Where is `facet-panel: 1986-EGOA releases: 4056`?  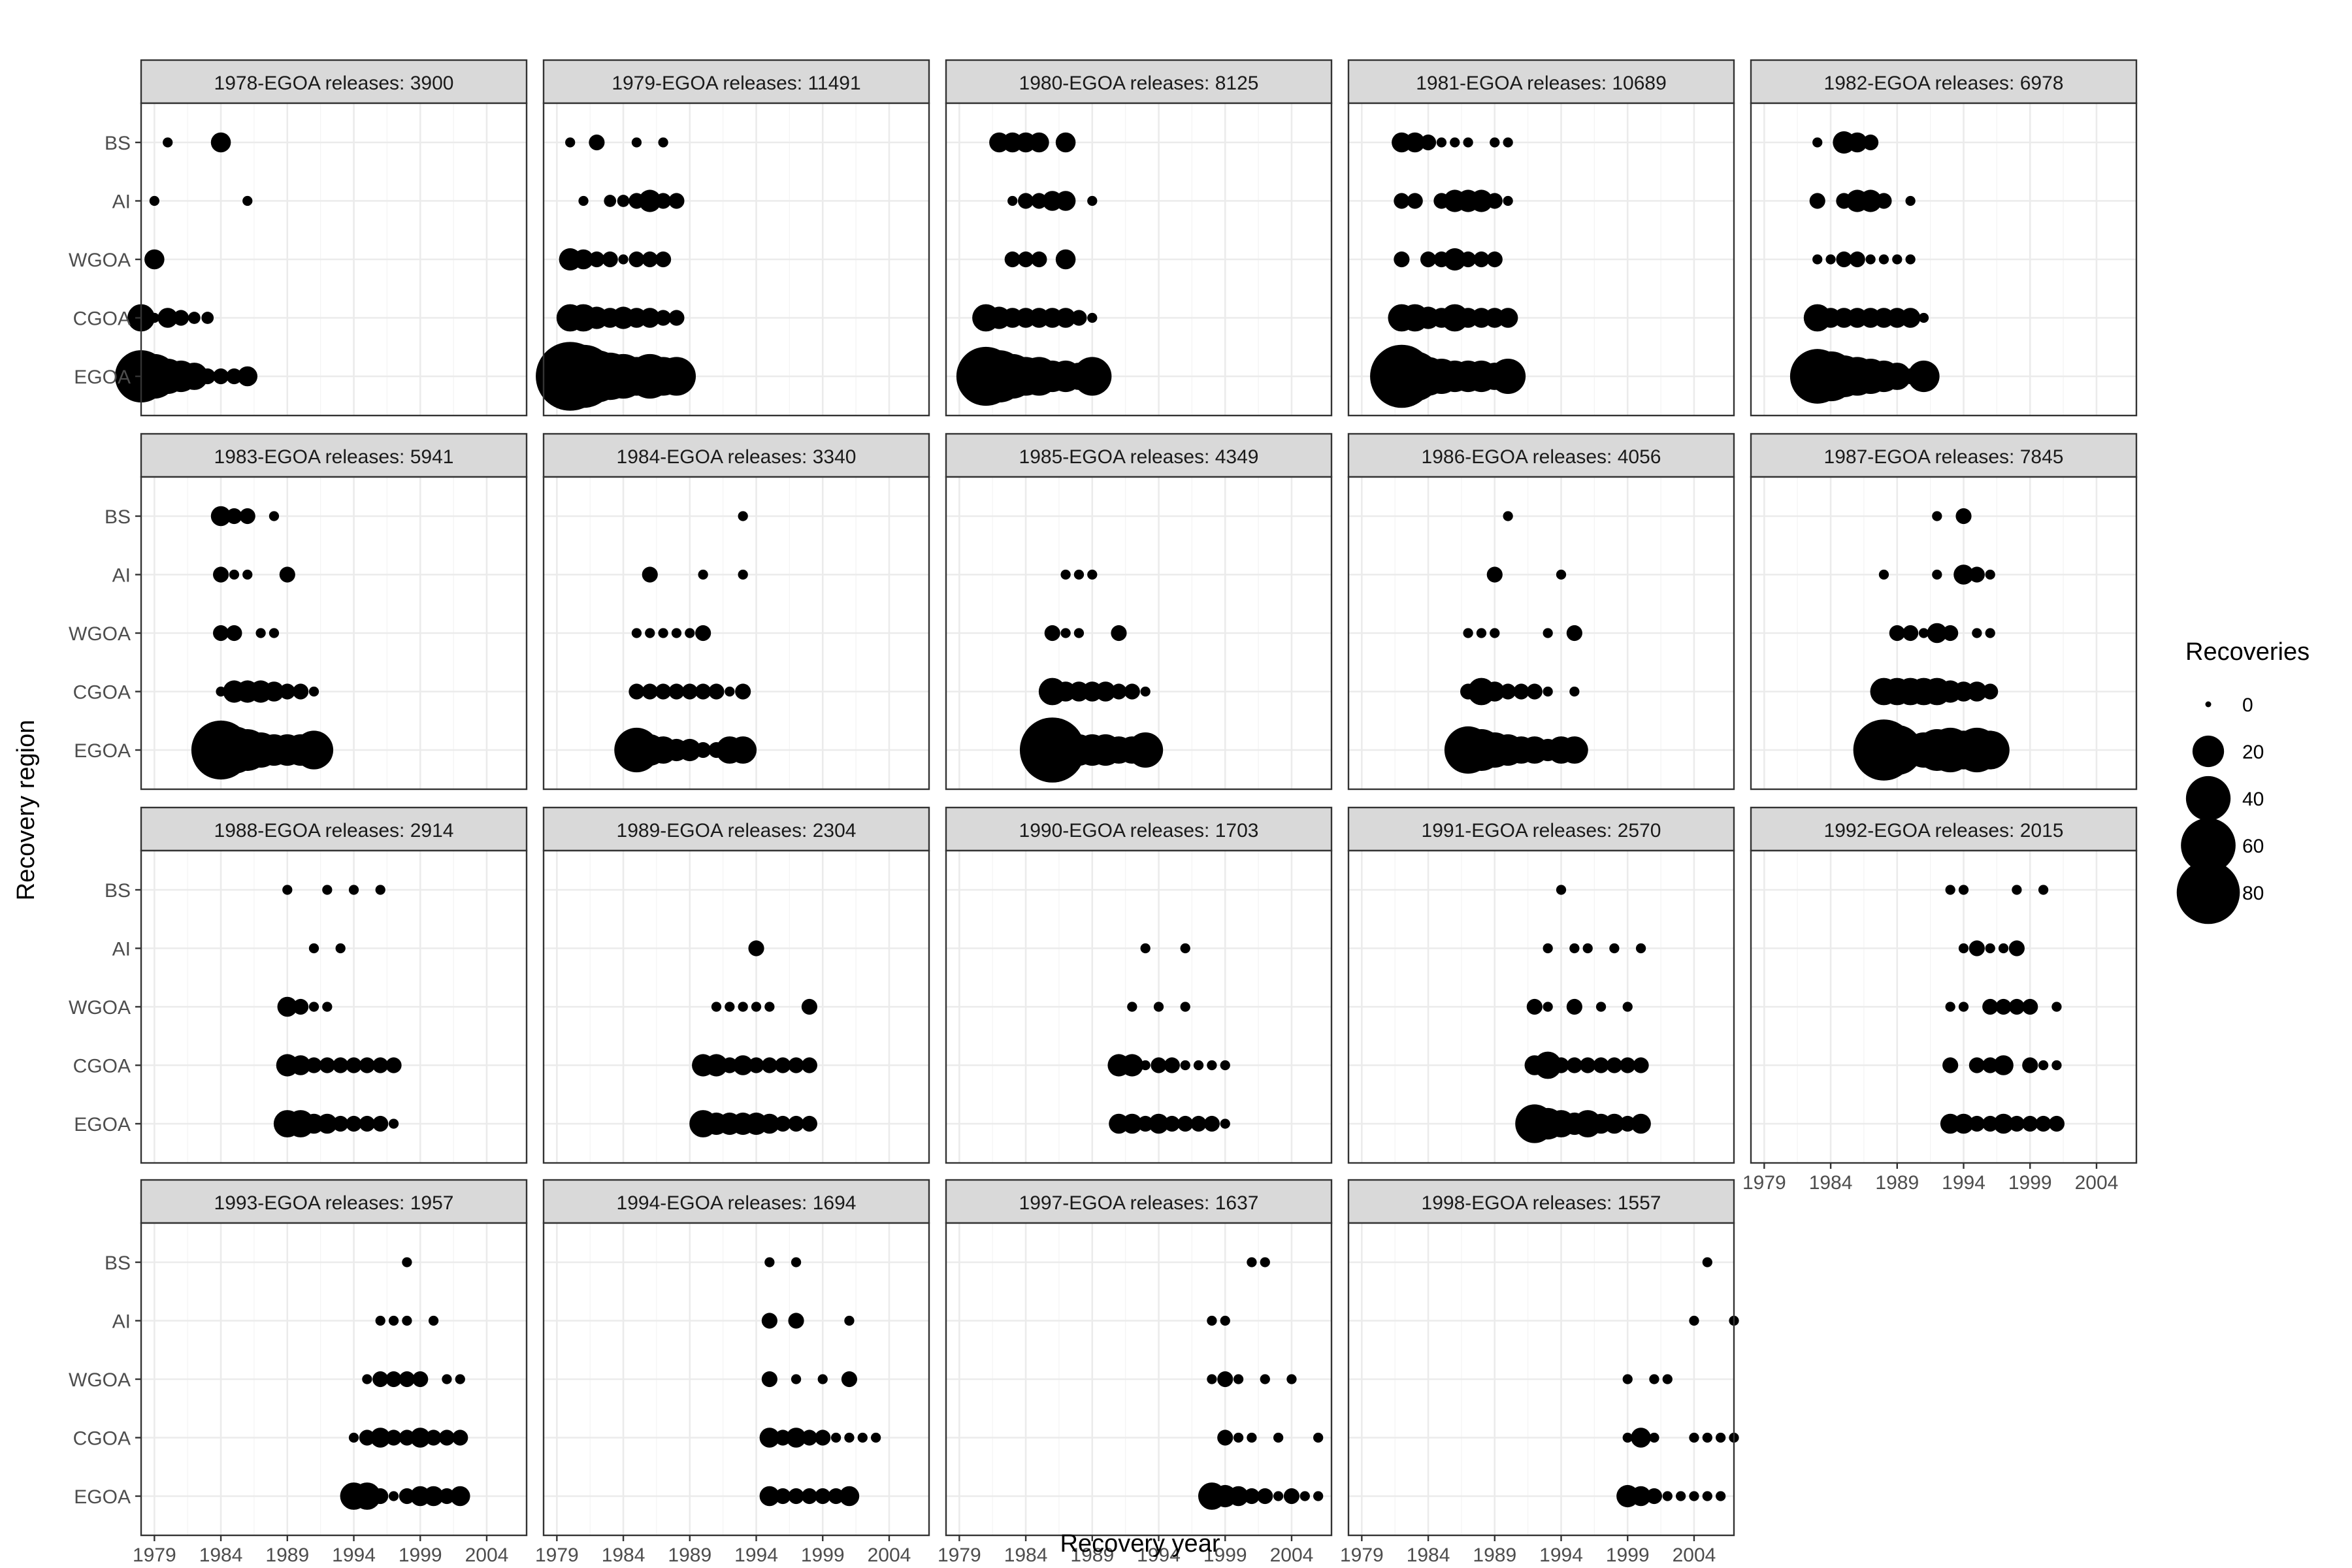 facet-panel: 1986-EGOA releases: 4056 is located at coordinates (1541, 612).